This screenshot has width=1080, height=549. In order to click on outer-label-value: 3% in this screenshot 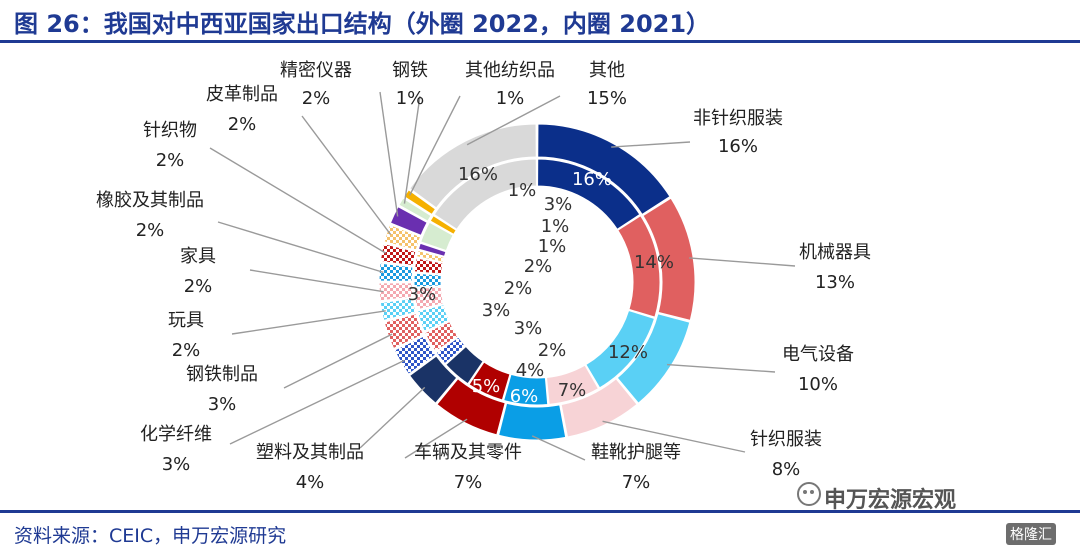, I will do `click(222, 404)`.